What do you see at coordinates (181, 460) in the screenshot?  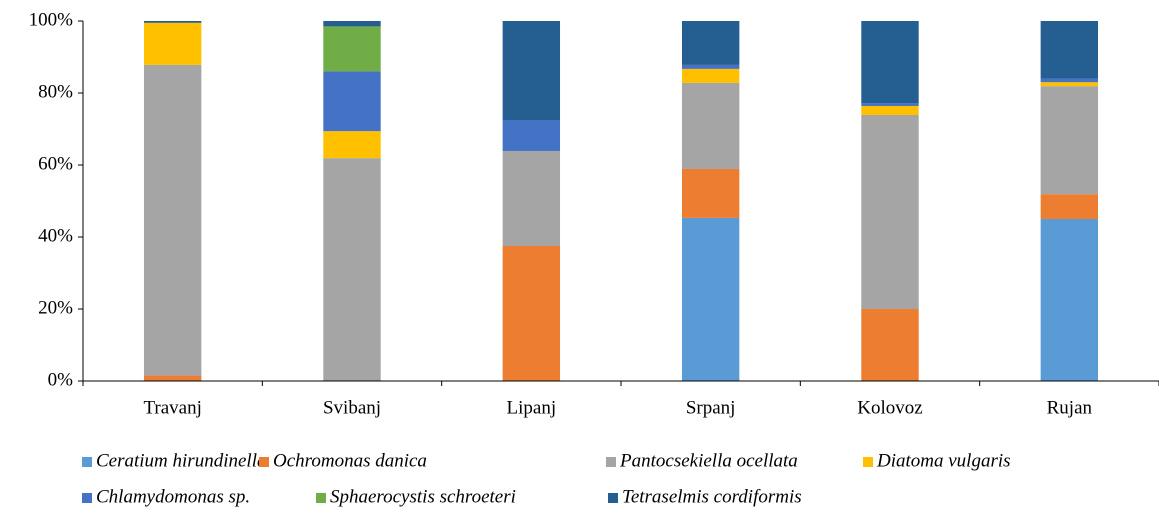 I see `legend-label: Ceratium hirundinella` at bounding box center [181, 460].